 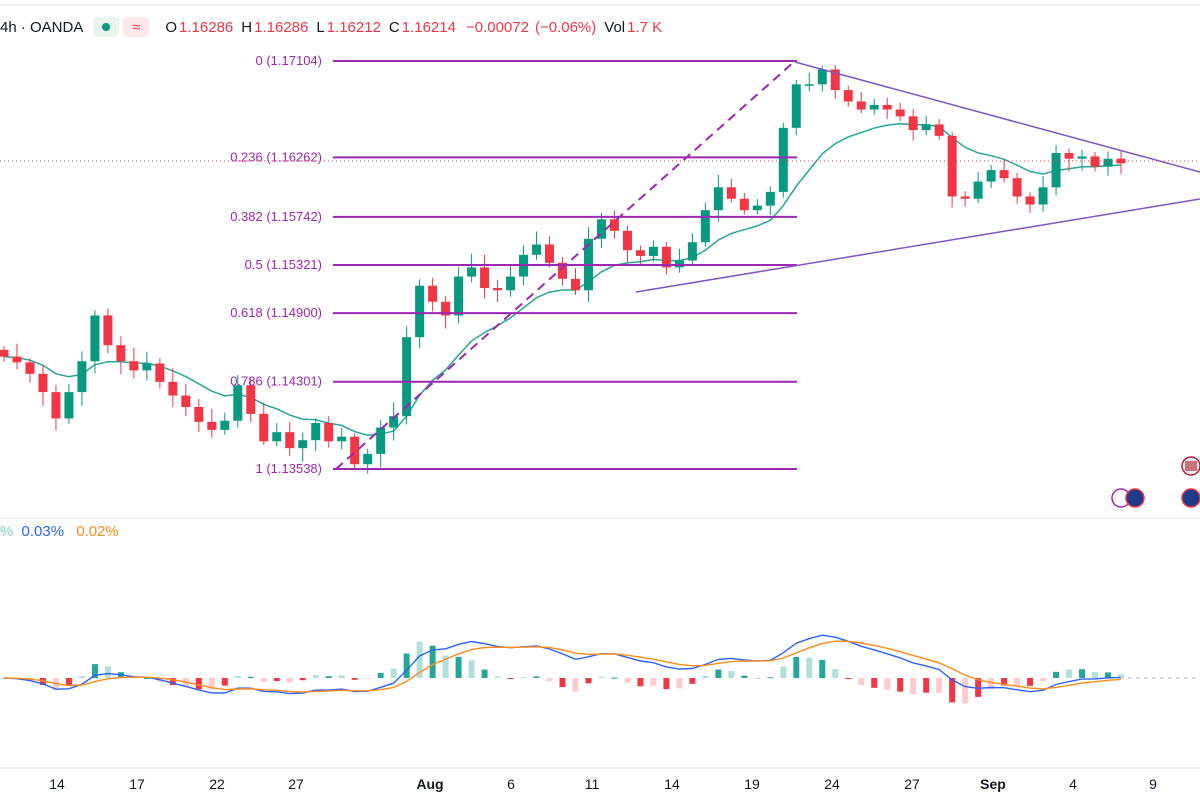 I want to click on fib-level-label: 0.786 (1.14301), so click(x=276, y=381).